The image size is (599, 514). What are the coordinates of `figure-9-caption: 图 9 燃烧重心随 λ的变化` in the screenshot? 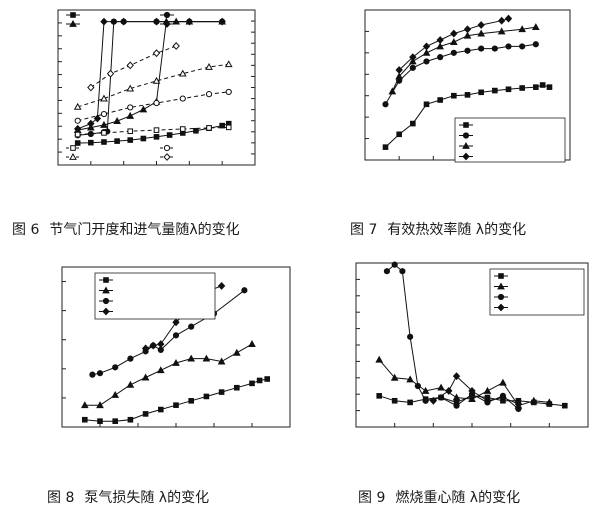 It's located at (439, 498).